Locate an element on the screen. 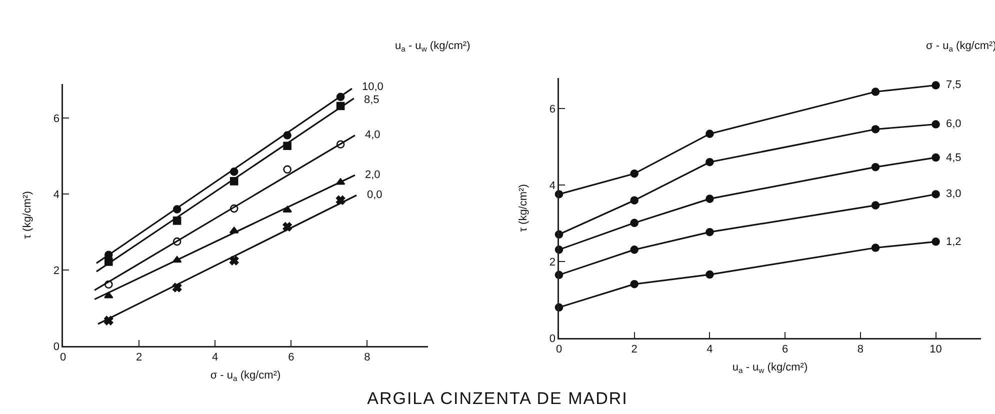  series-label: 1,2 is located at coordinates (954, 242).